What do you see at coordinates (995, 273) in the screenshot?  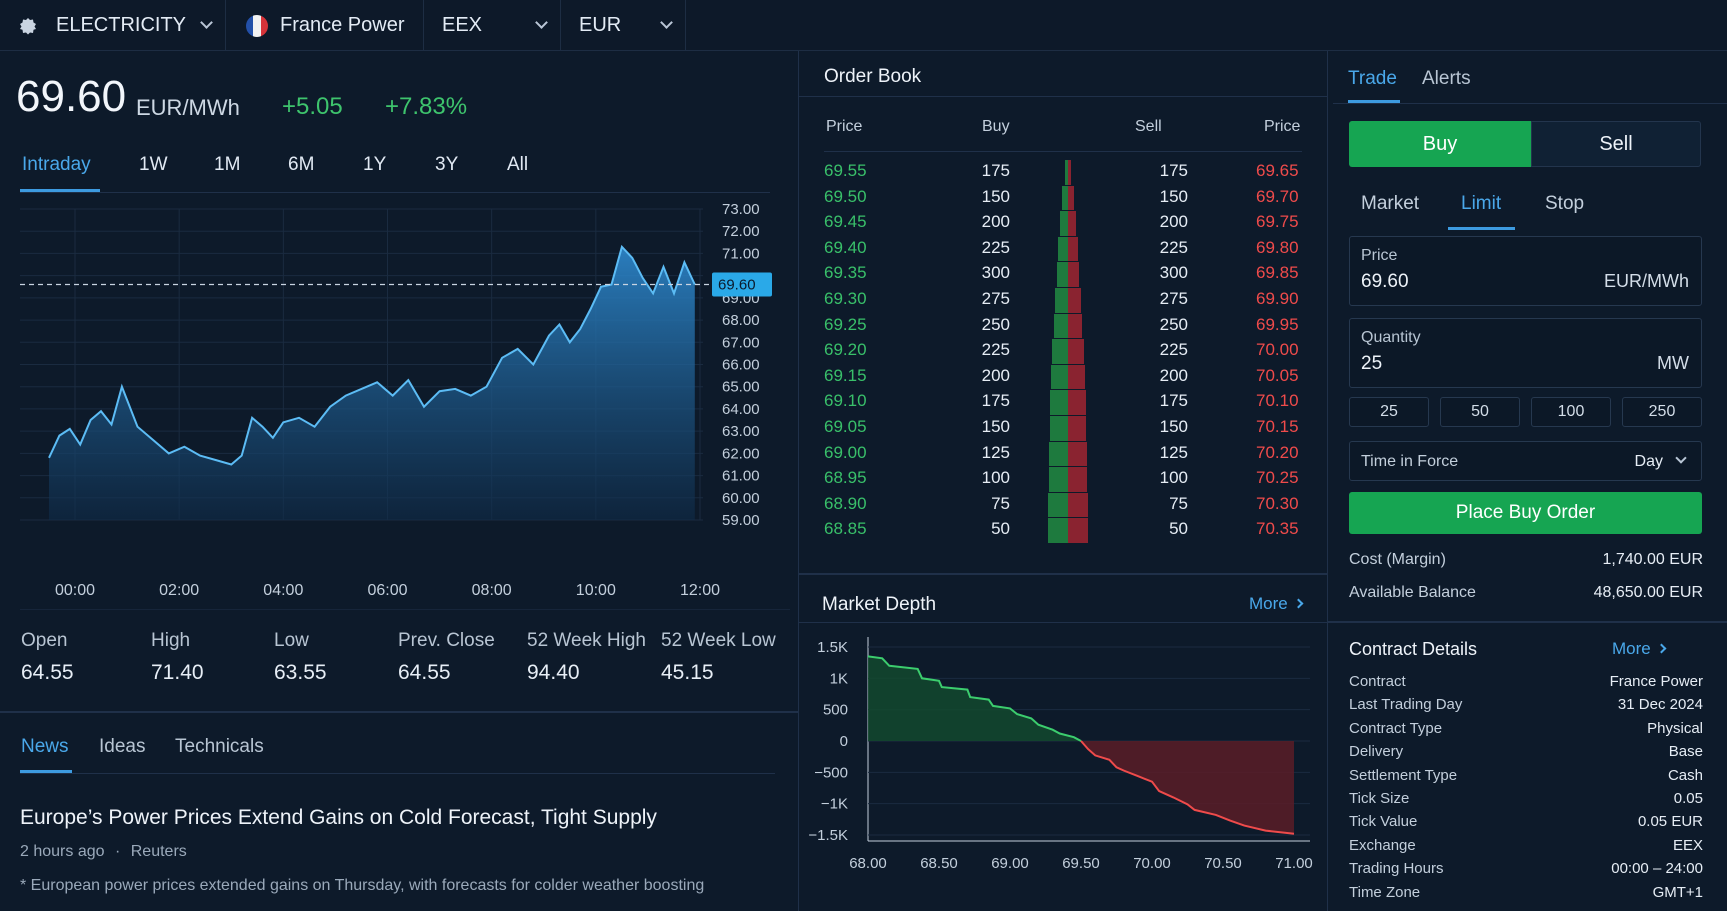 I see `bid-size: 300` at bounding box center [995, 273].